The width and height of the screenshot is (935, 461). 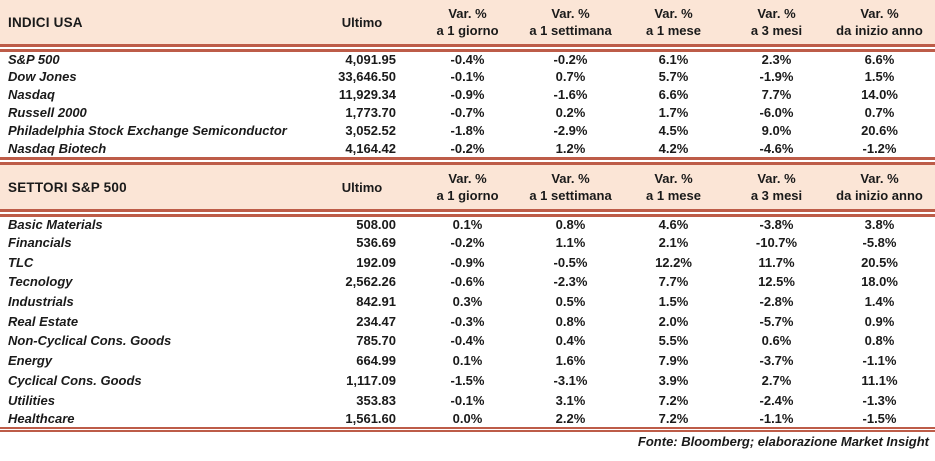 What do you see at coordinates (673, 112) in the screenshot?
I see `var-value: 1.7%` at bounding box center [673, 112].